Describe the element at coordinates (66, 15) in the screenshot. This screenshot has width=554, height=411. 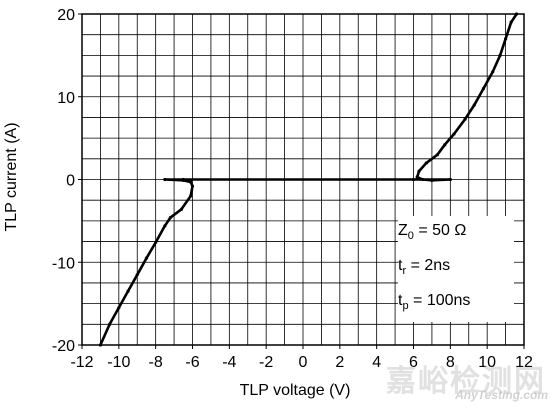
I see `y-tick-label: 20` at that location.